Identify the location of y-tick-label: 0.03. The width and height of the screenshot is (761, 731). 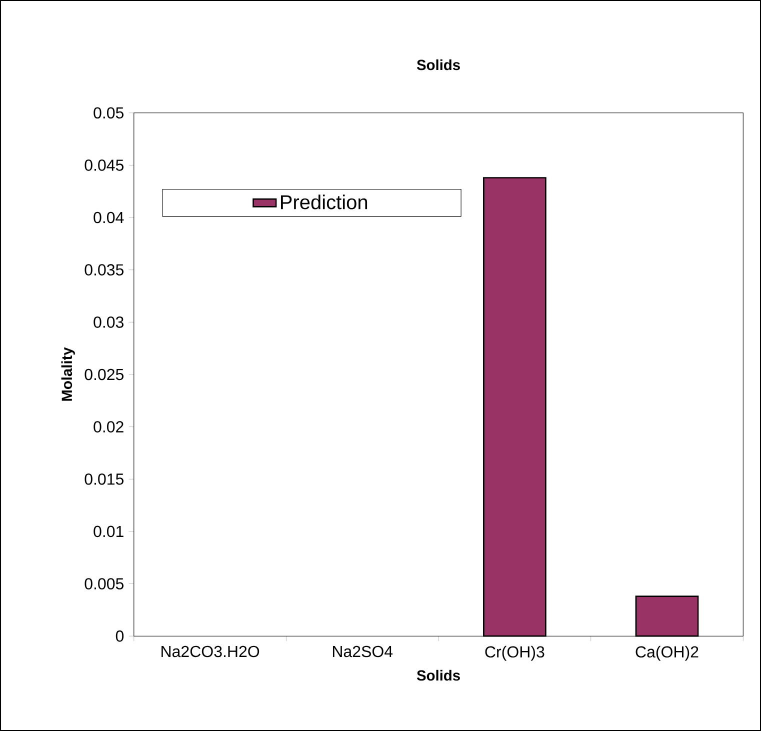
(109, 322).